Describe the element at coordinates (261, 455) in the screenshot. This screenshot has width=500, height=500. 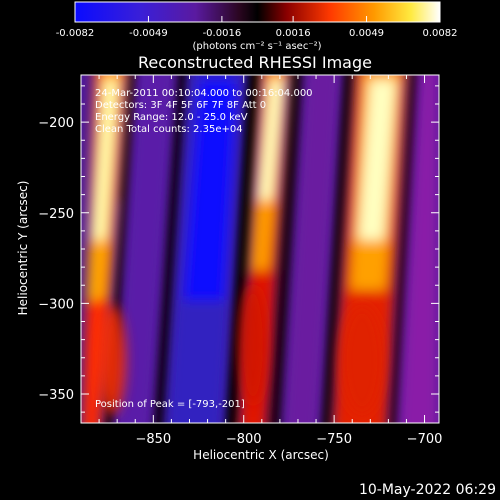
I see `x-axis-label: Heliocentric X (arcsec)` at that location.